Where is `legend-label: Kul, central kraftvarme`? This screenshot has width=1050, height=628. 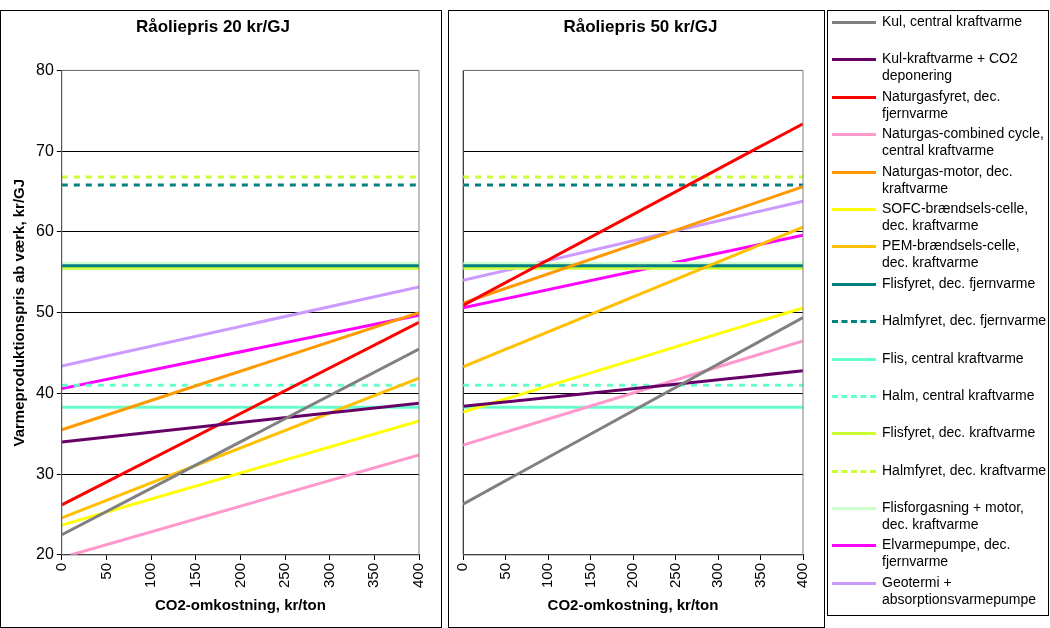 legend-label: Kul, central kraftvarme is located at coordinates (952, 21).